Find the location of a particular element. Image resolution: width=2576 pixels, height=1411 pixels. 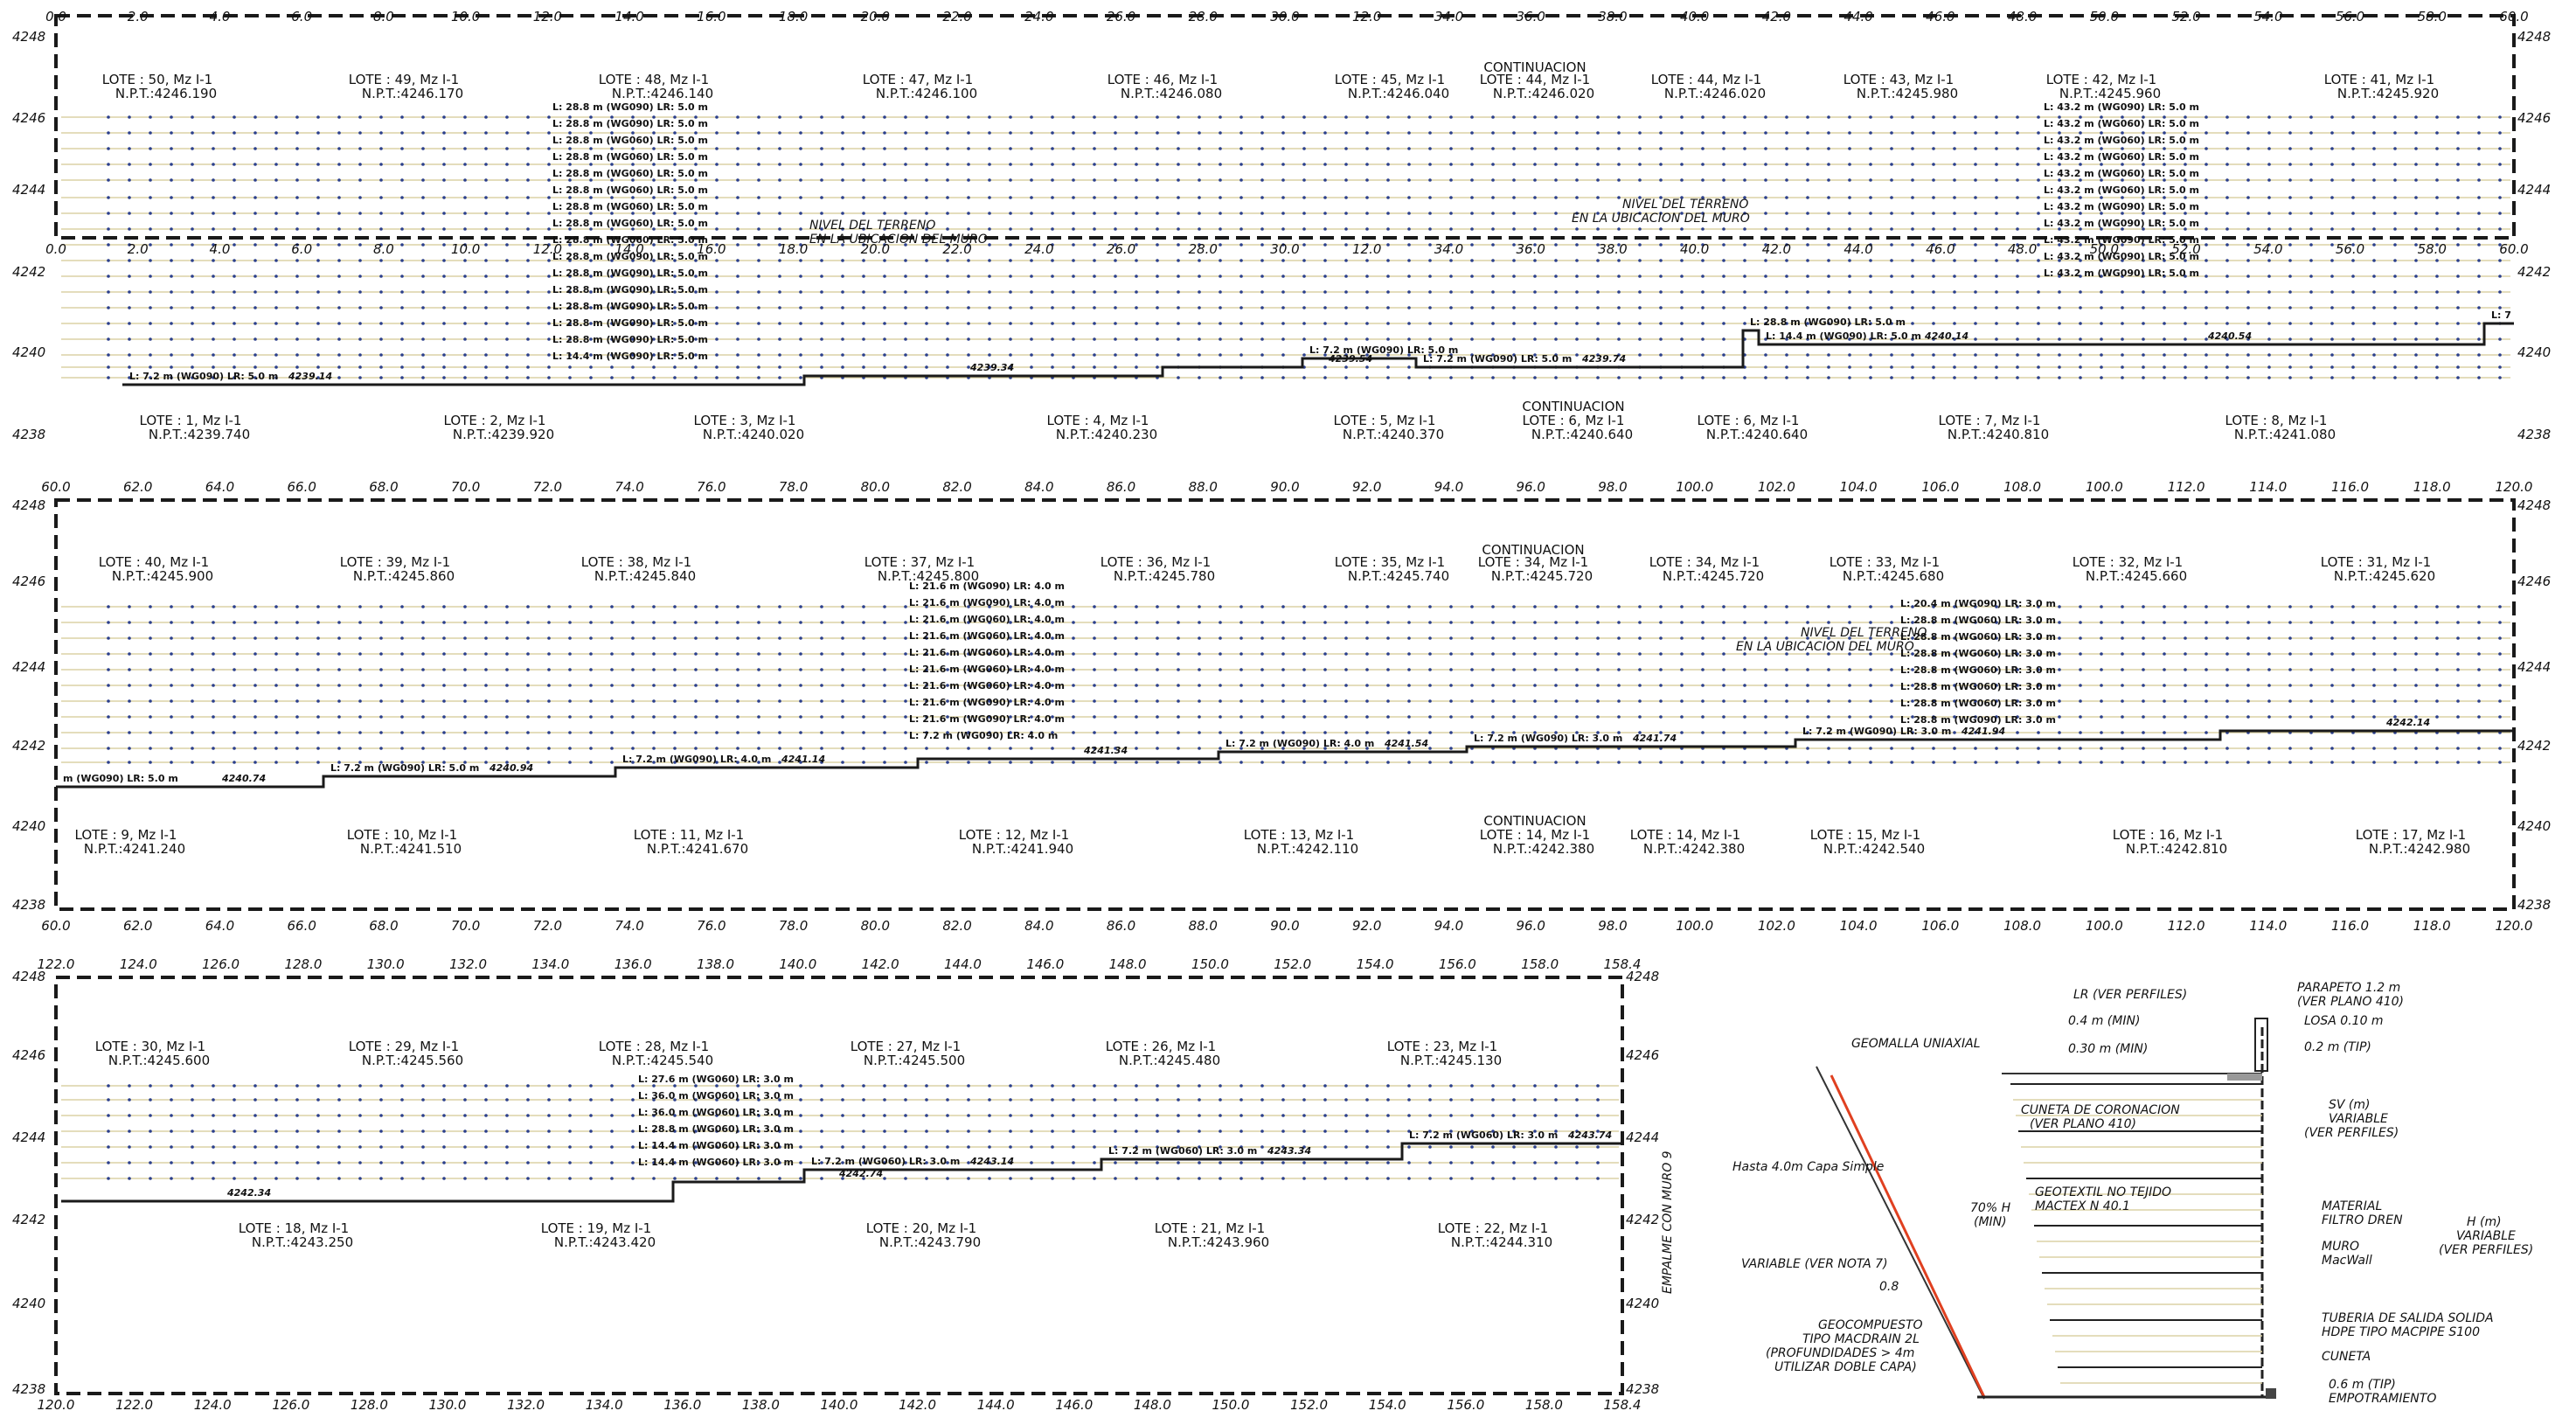

x-tick-top: 124.0 is located at coordinates (138, 964).